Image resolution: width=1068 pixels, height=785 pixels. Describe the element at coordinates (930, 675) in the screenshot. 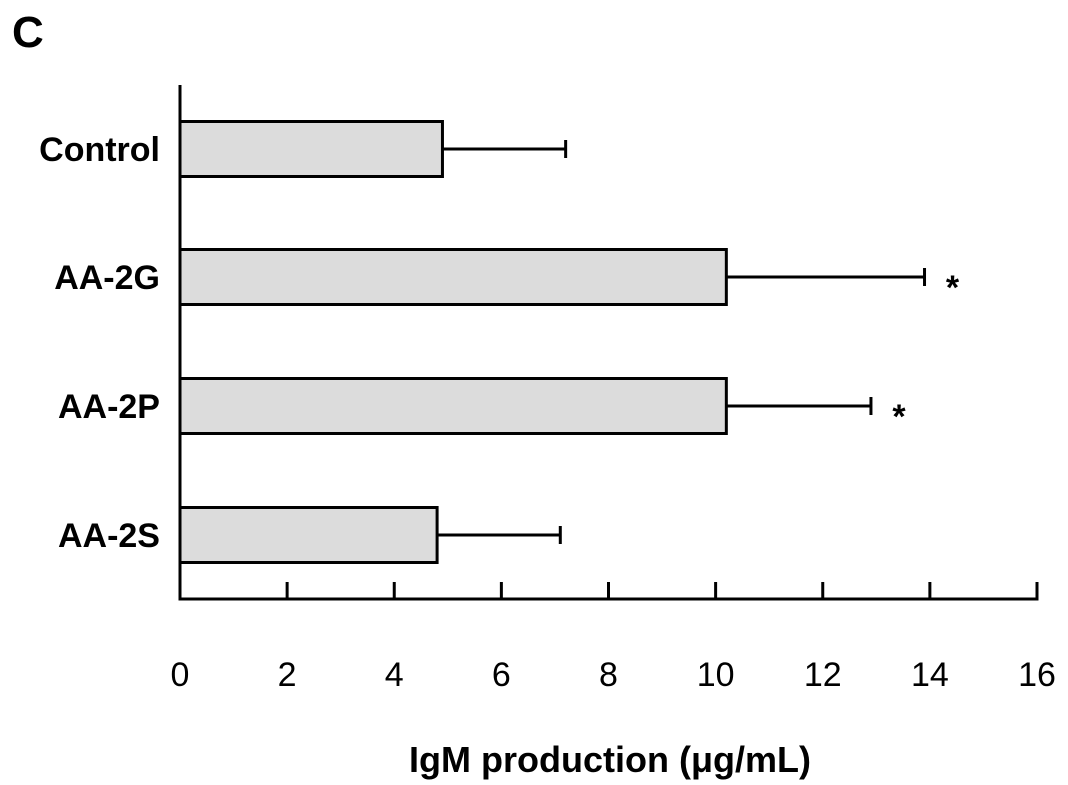

I see `x-tick-label-14: 14` at that location.